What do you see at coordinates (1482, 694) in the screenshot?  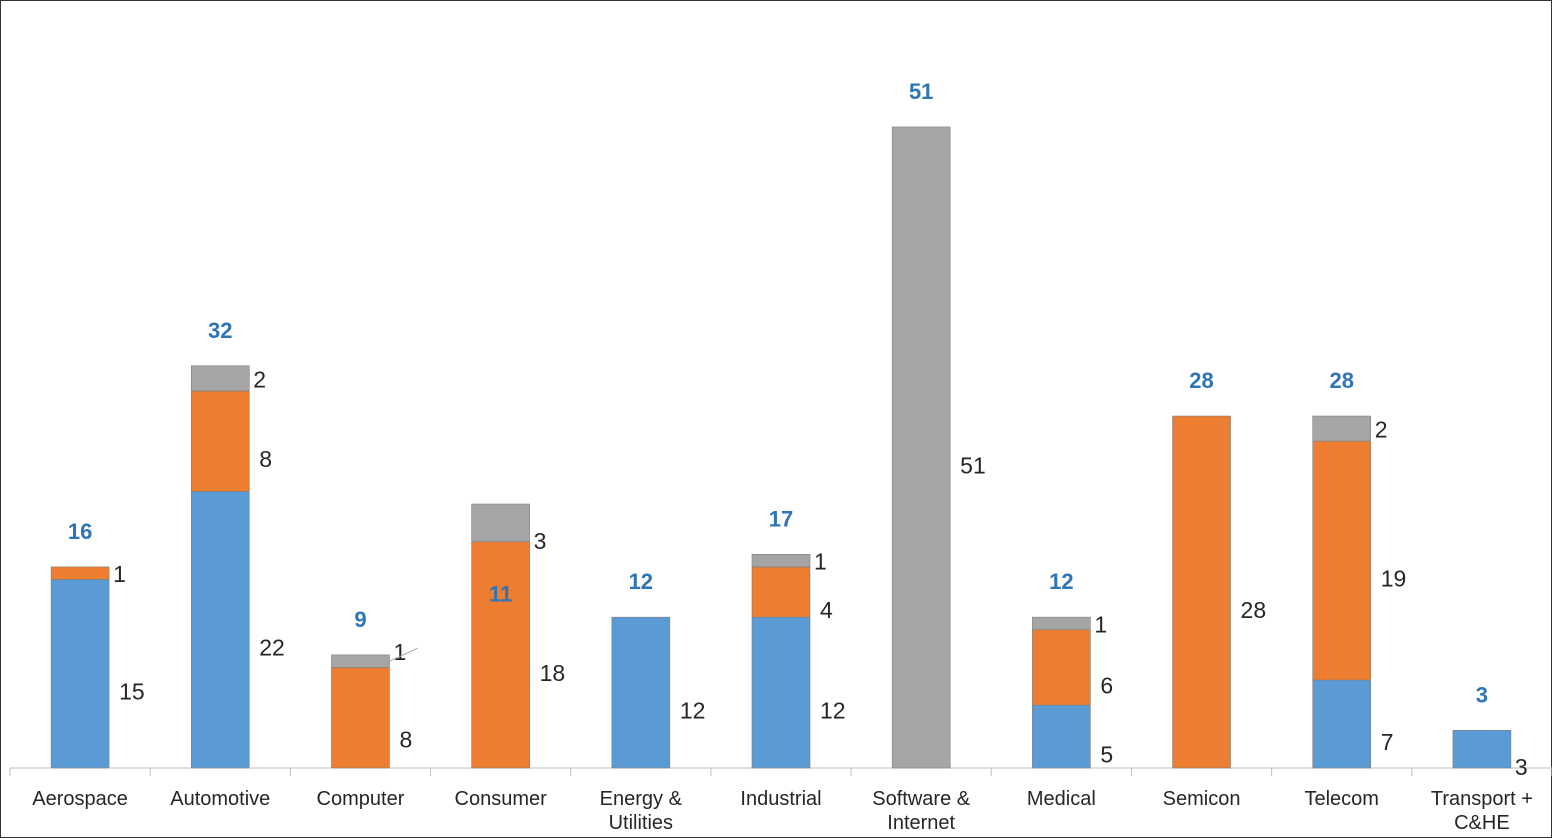 I see `total-label: 3` at bounding box center [1482, 694].